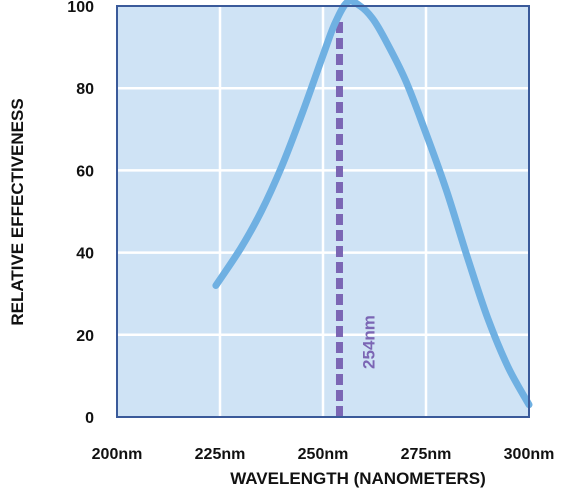  What do you see at coordinates (17, 211) in the screenshot?
I see `y-axis-title: RELATIVE EFFECTIVENESS` at bounding box center [17, 211].